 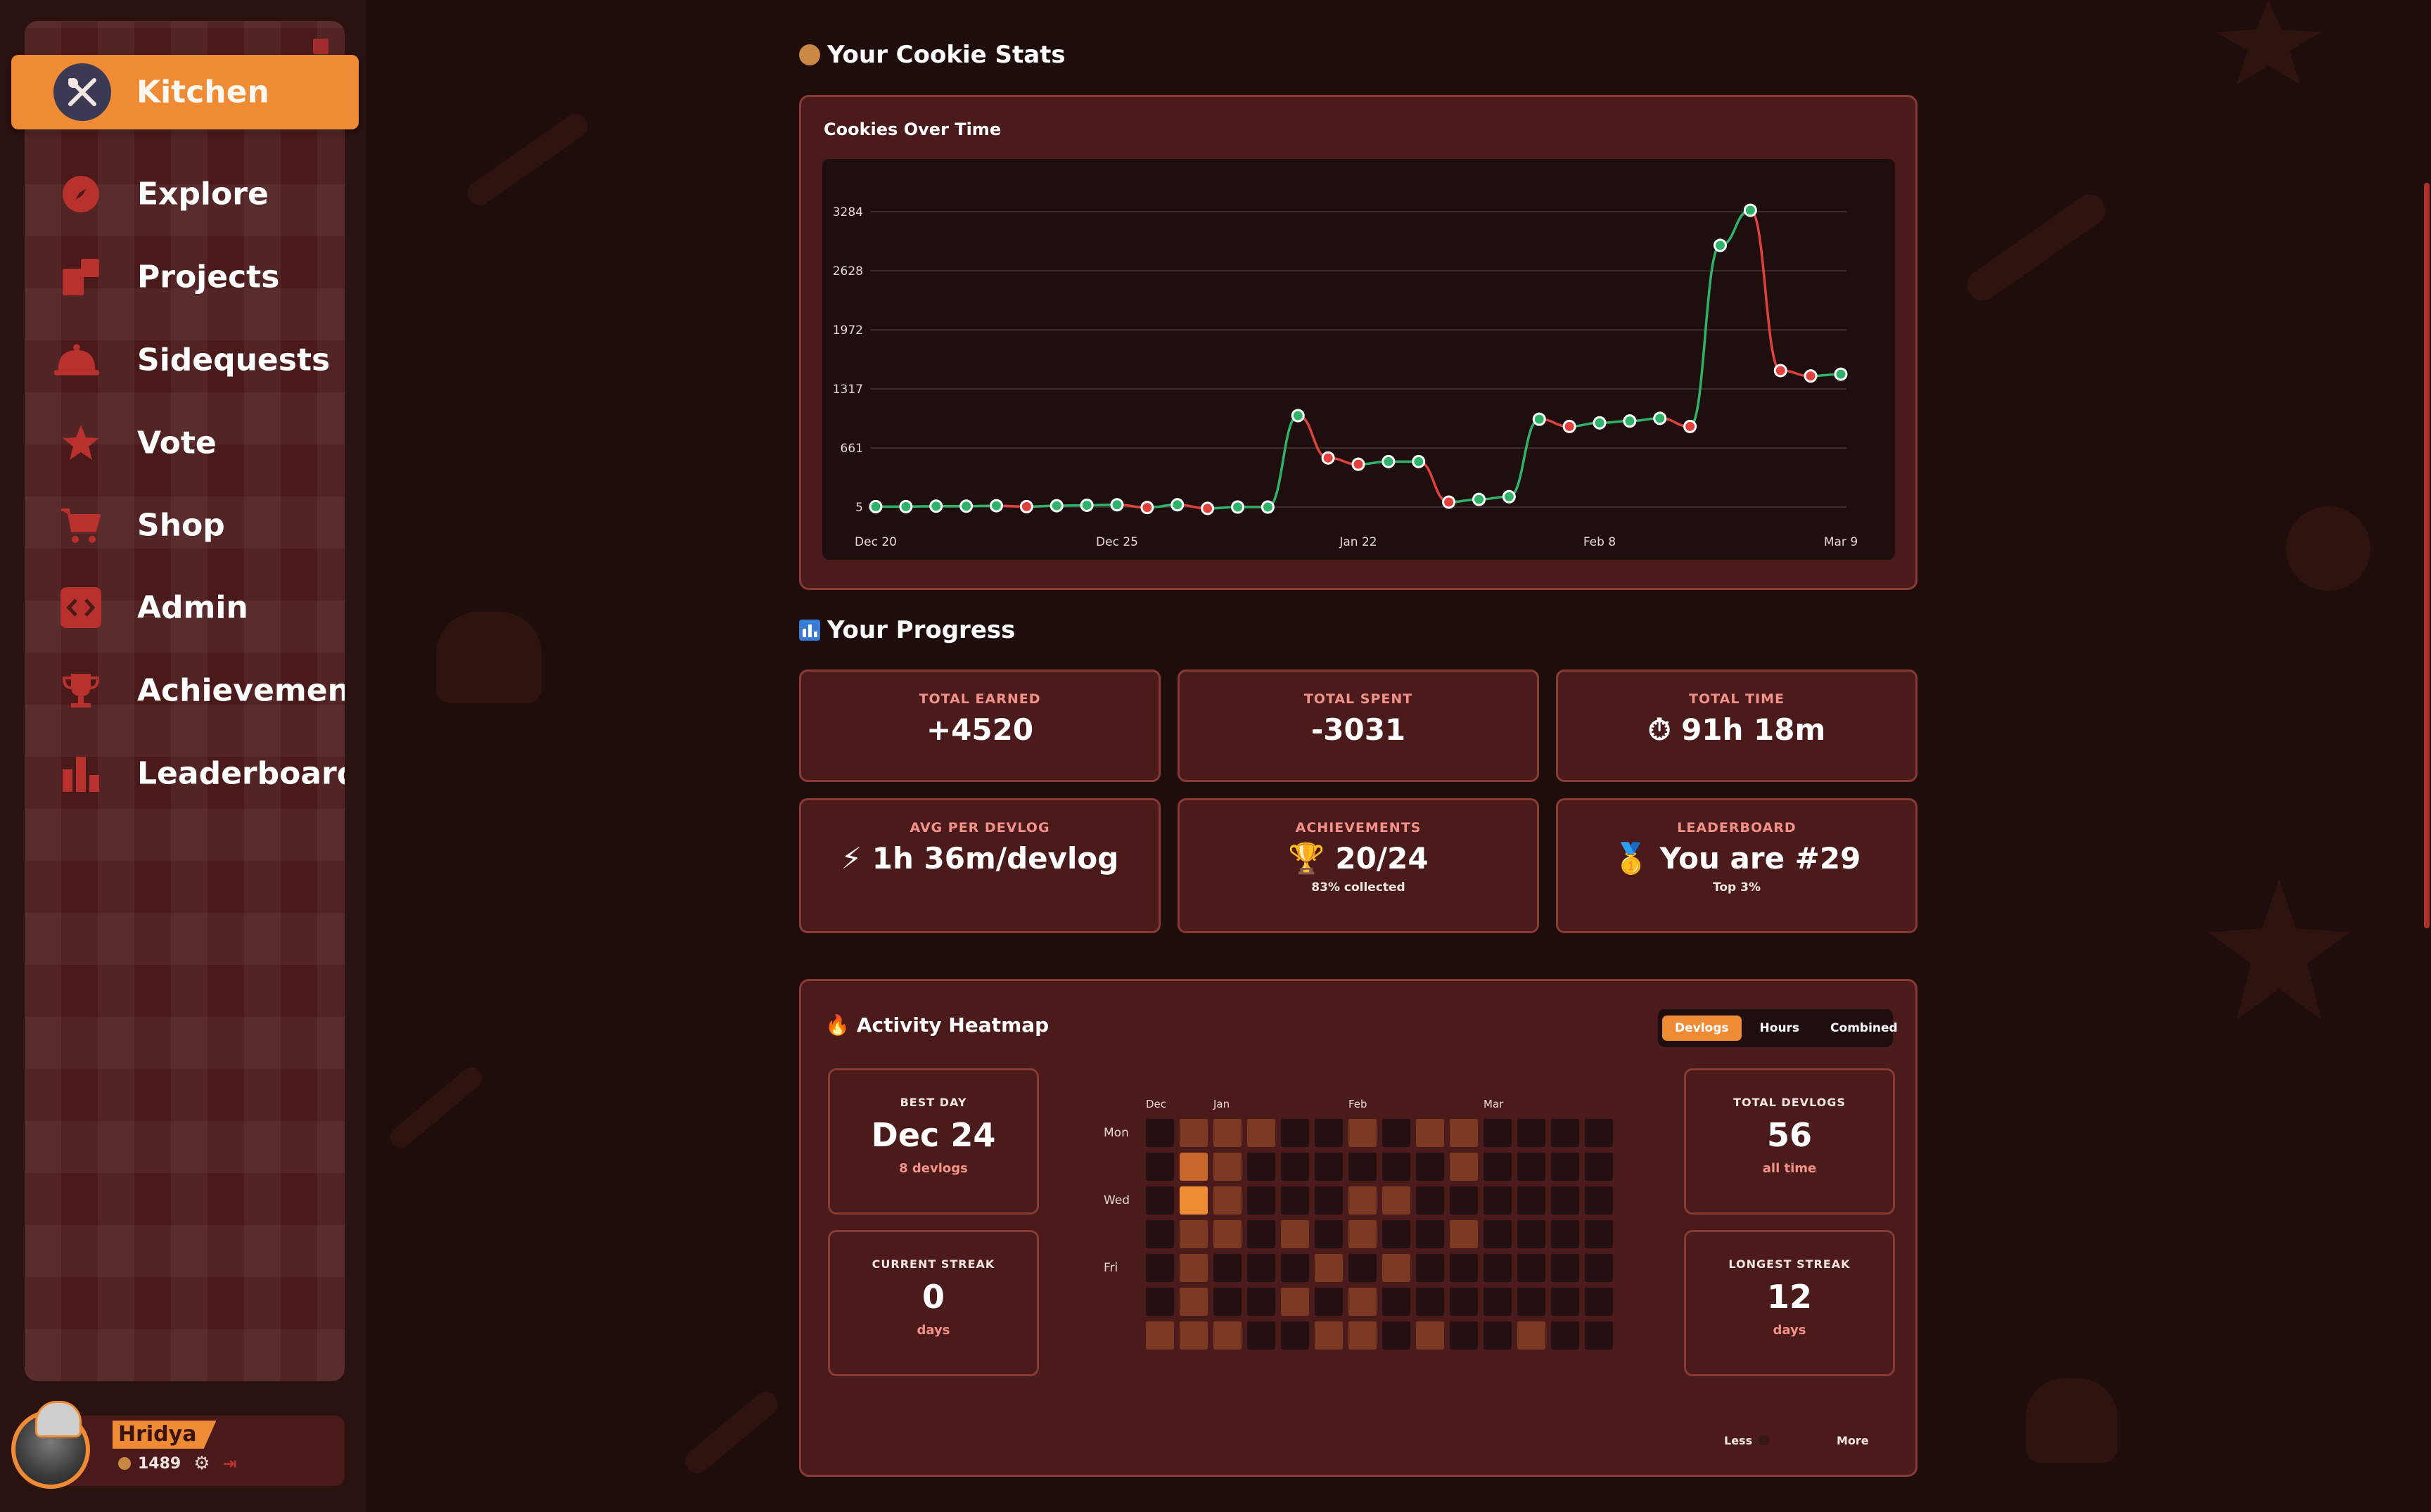 I want to click on toggle-devlogs: Devlogs, so click(x=1702, y=1028).